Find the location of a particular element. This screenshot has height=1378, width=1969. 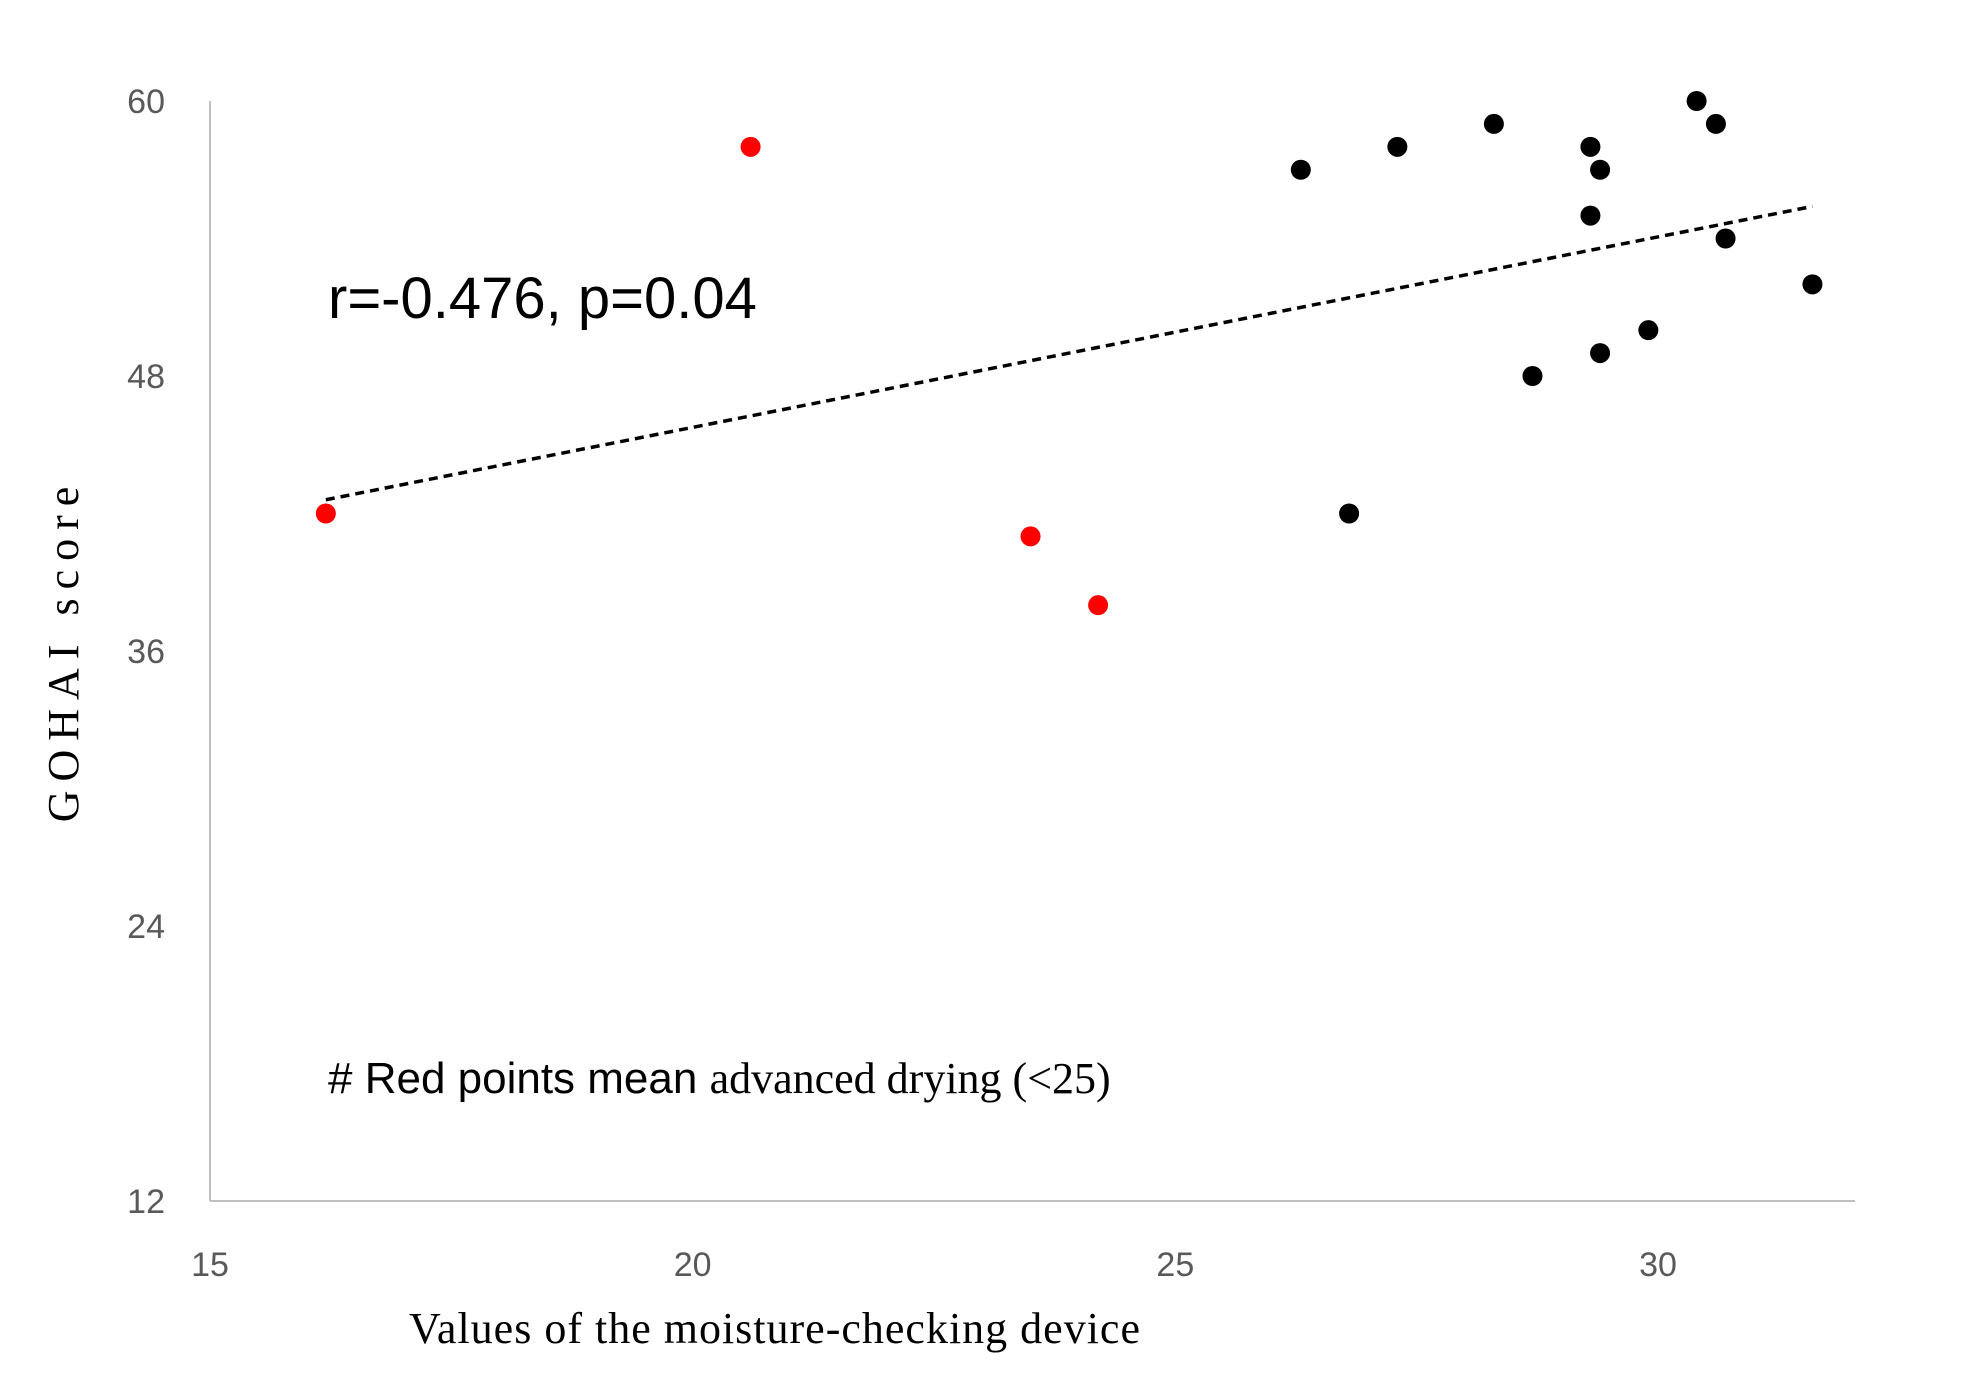

y-tick-label: 12 is located at coordinates (146, 1202).